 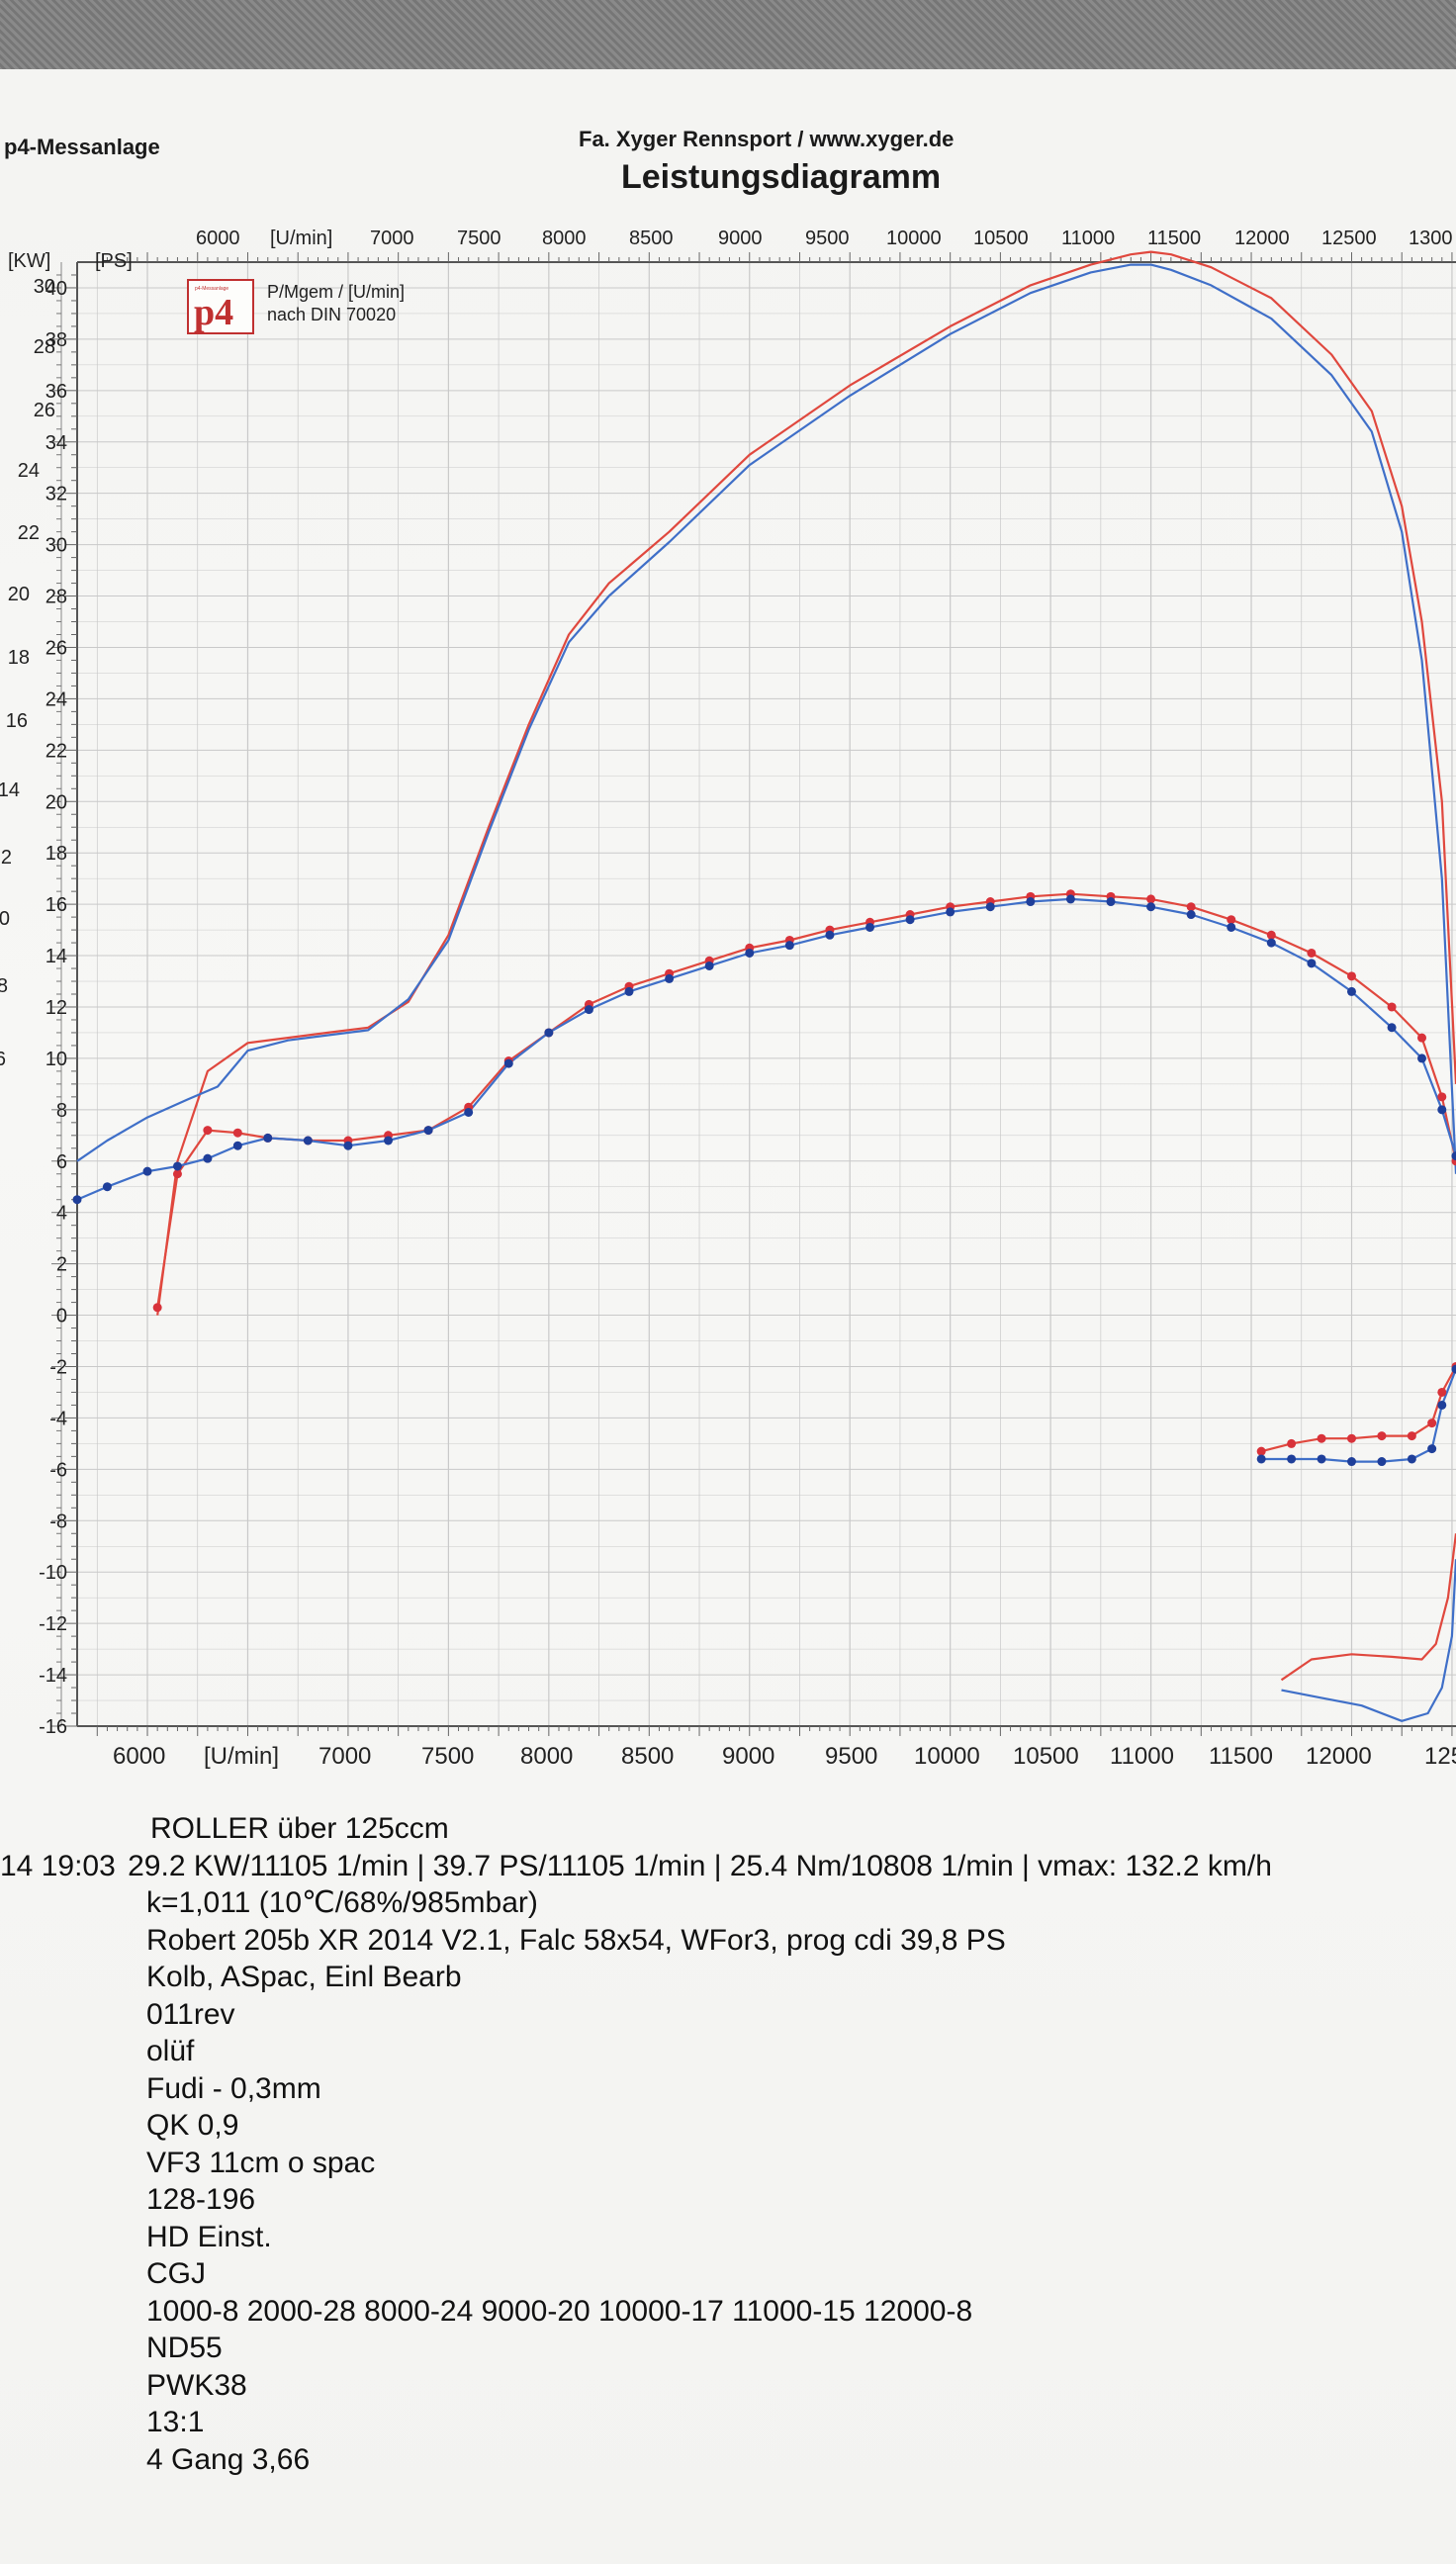 I want to click on ps-tick-label: 38, so click(x=56, y=340).